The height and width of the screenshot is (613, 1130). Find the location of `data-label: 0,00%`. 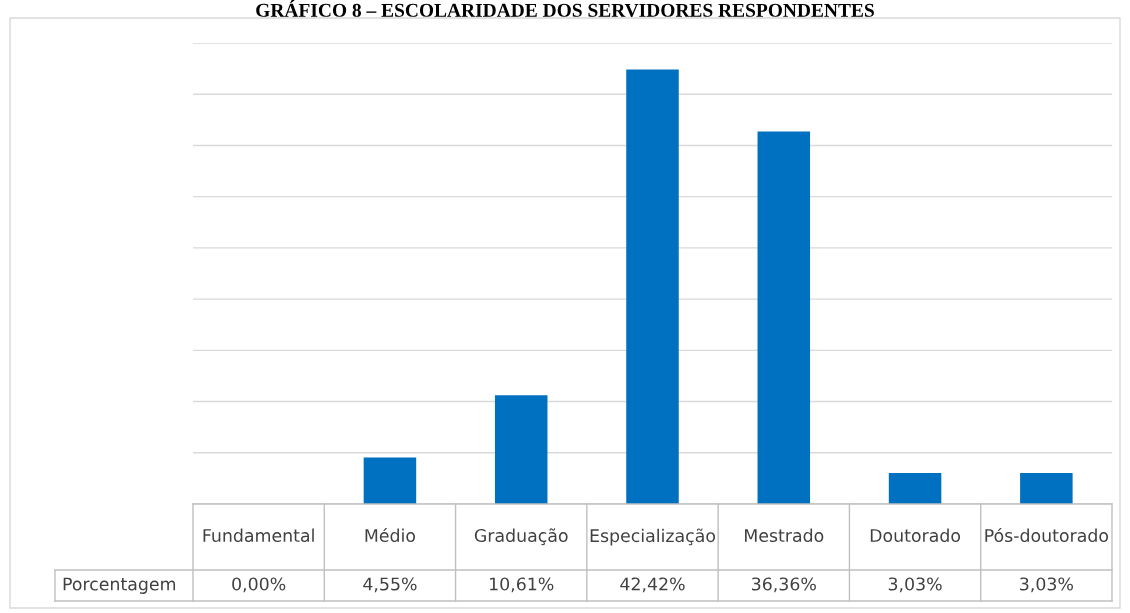

data-label: 0,00% is located at coordinates (259, 585).